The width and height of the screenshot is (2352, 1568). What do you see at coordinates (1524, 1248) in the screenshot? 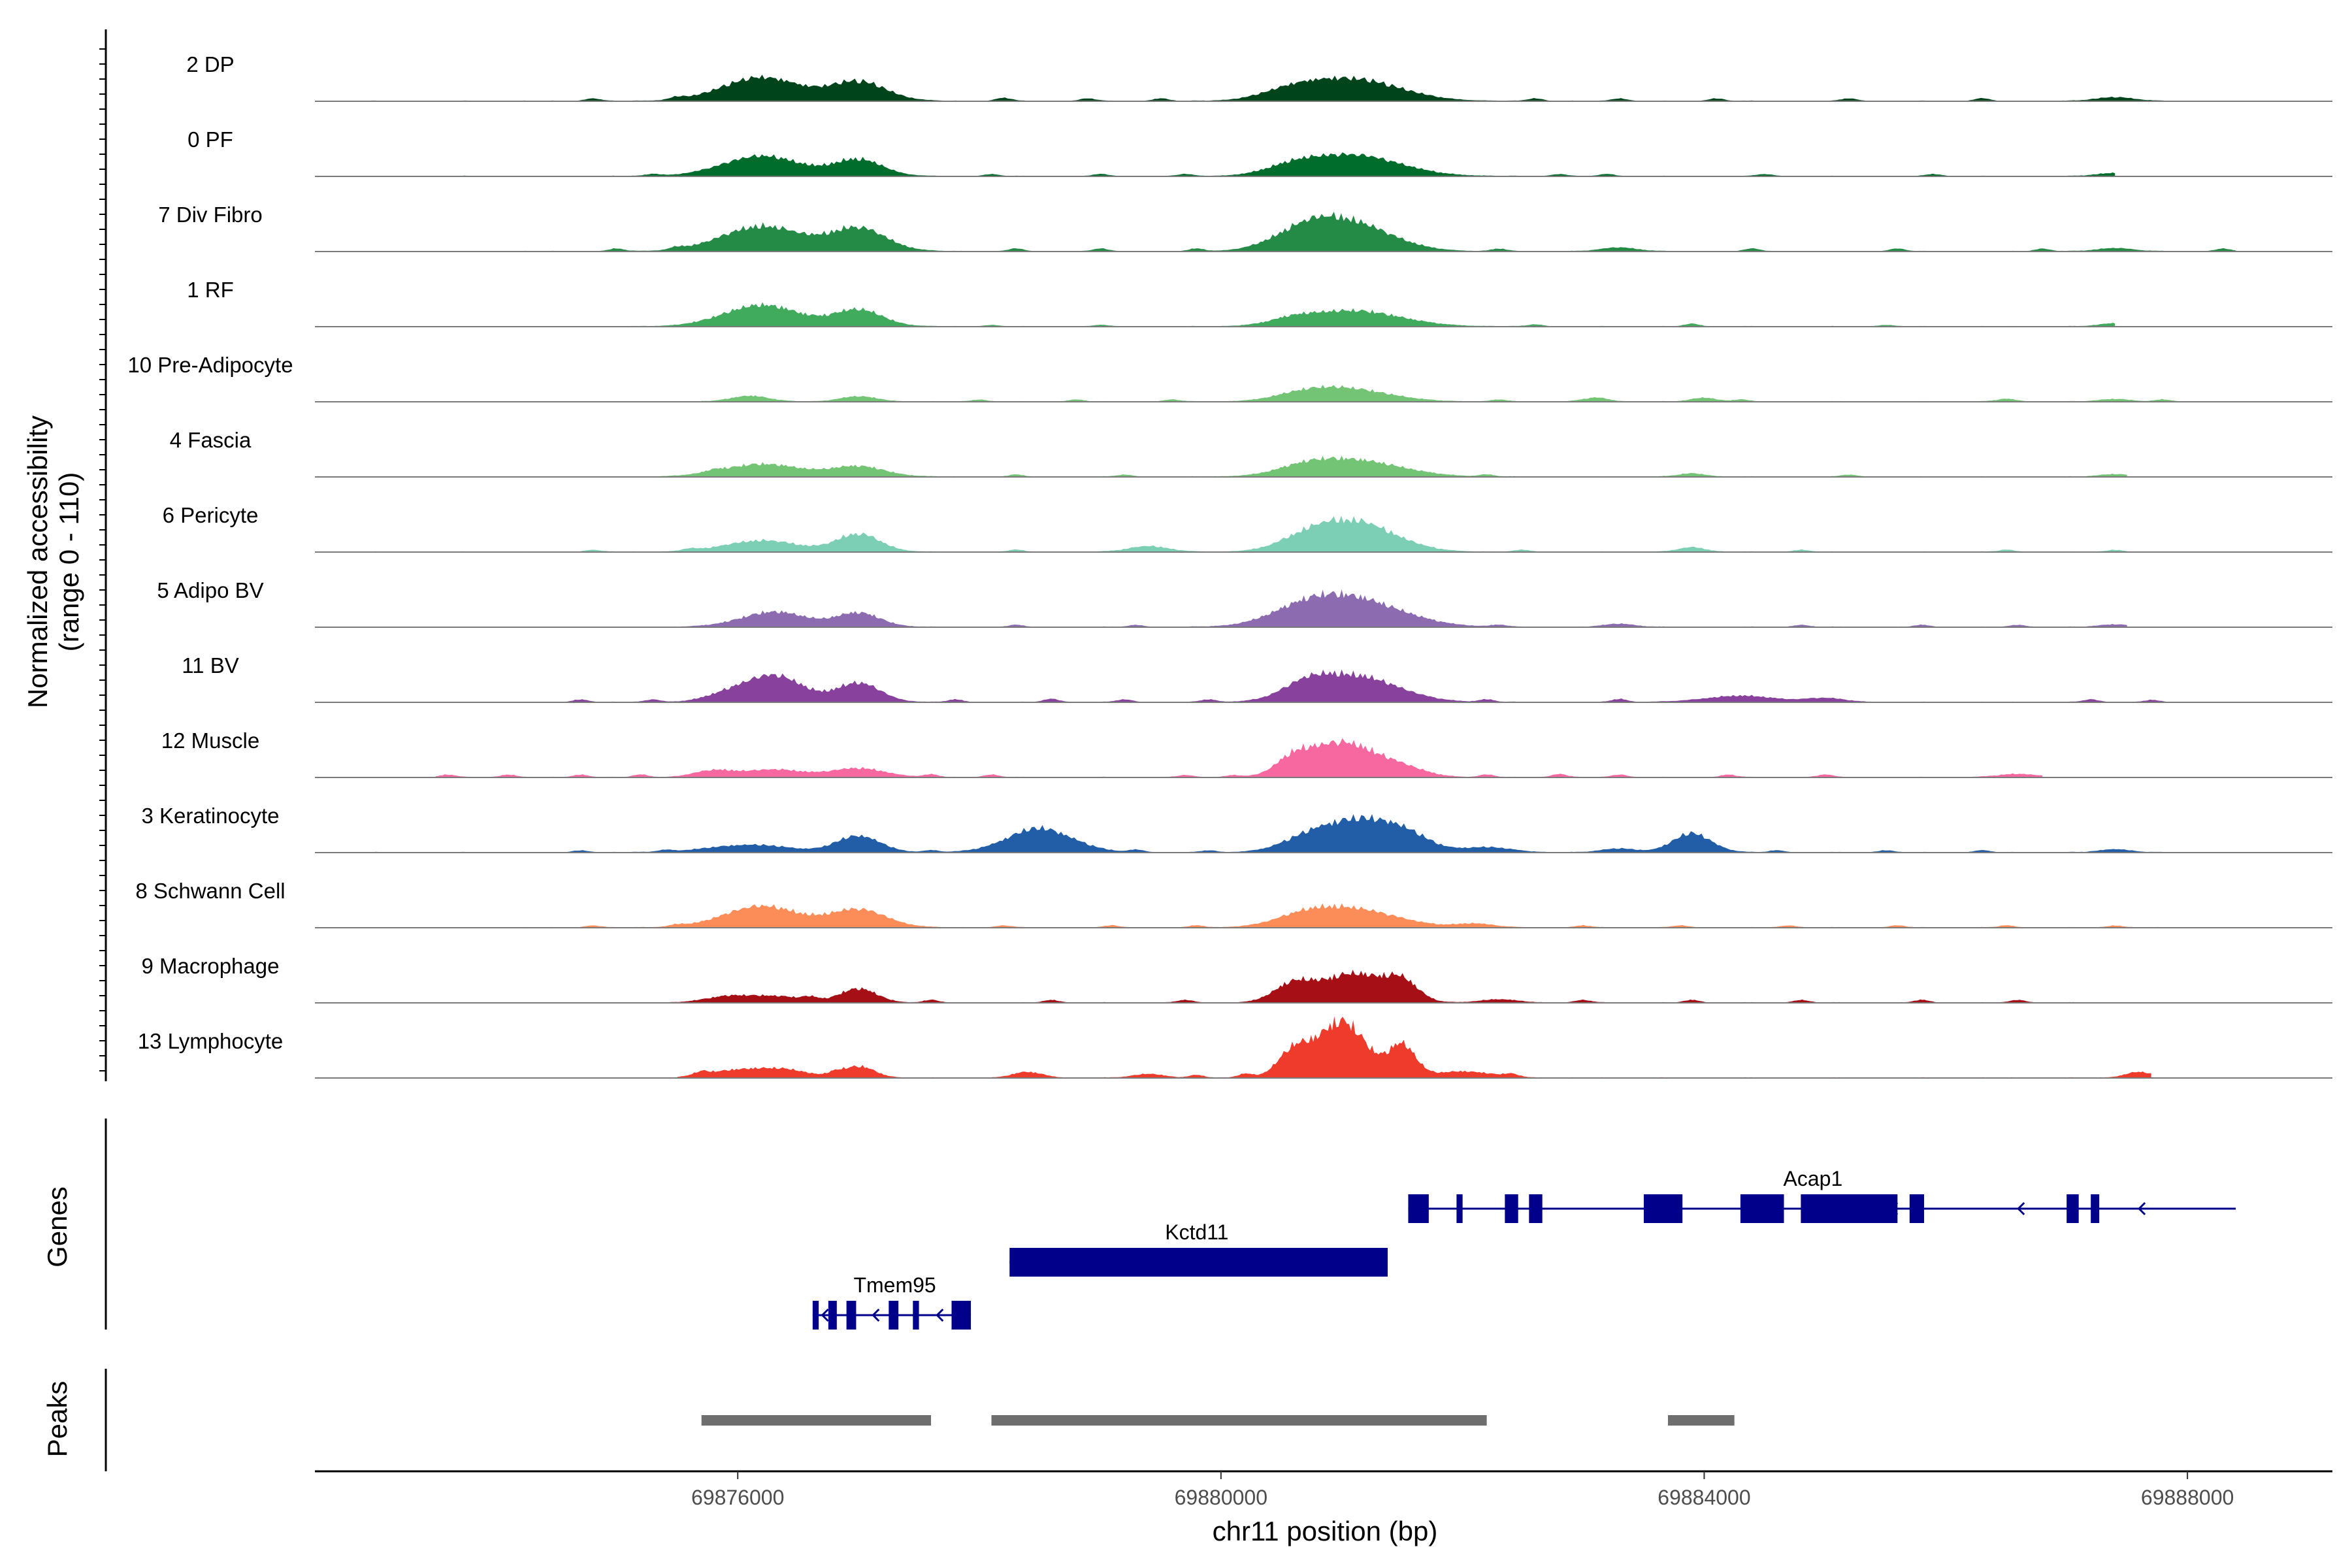
I see `gene-annotation-track: Acap1 Kctd11 Tmem95` at bounding box center [1524, 1248].